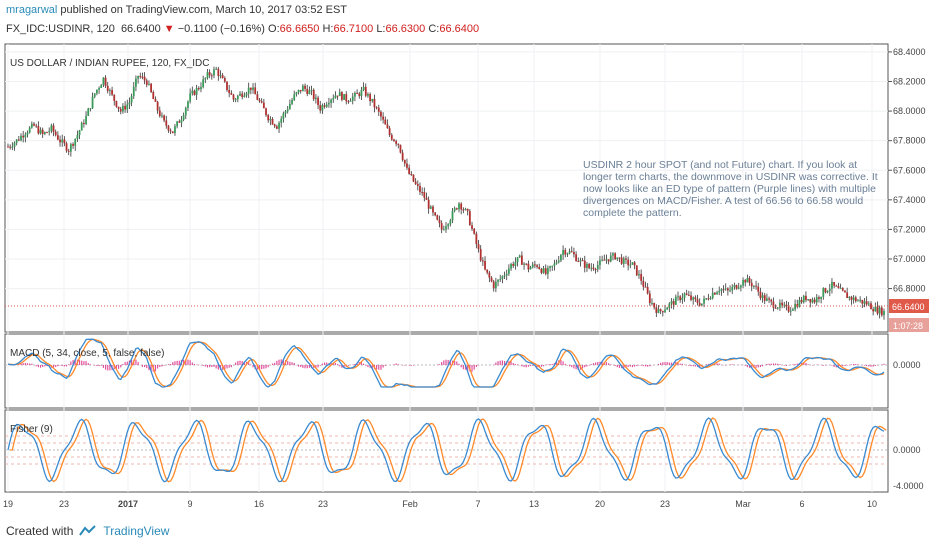 This screenshot has width=932, height=550. Describe the element at coordinates (534, 504) in the screenshot. I see `time-tick-label: 13` at that location.